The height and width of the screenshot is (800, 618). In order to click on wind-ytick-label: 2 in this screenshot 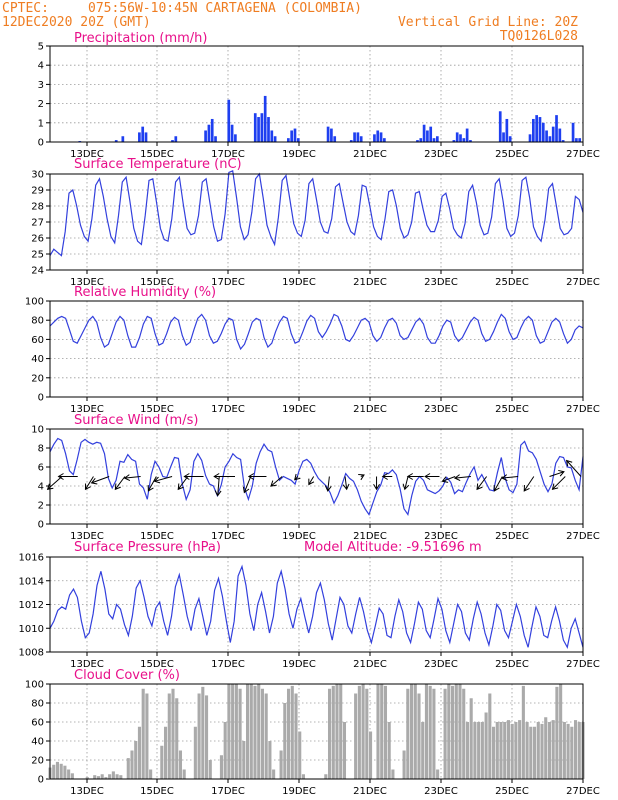, I will do `click(41, 506)`.